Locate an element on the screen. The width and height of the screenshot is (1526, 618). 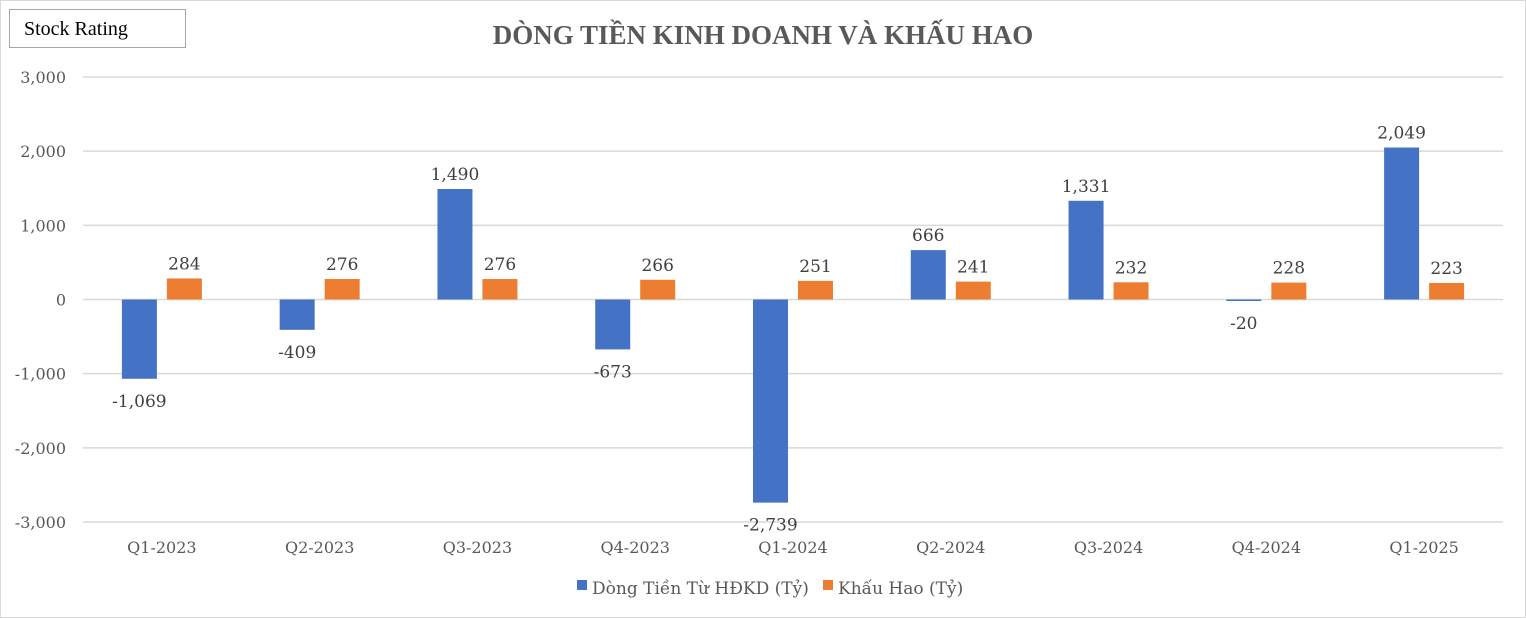
data-label: -1,069 is located at coordinates (139, 402).